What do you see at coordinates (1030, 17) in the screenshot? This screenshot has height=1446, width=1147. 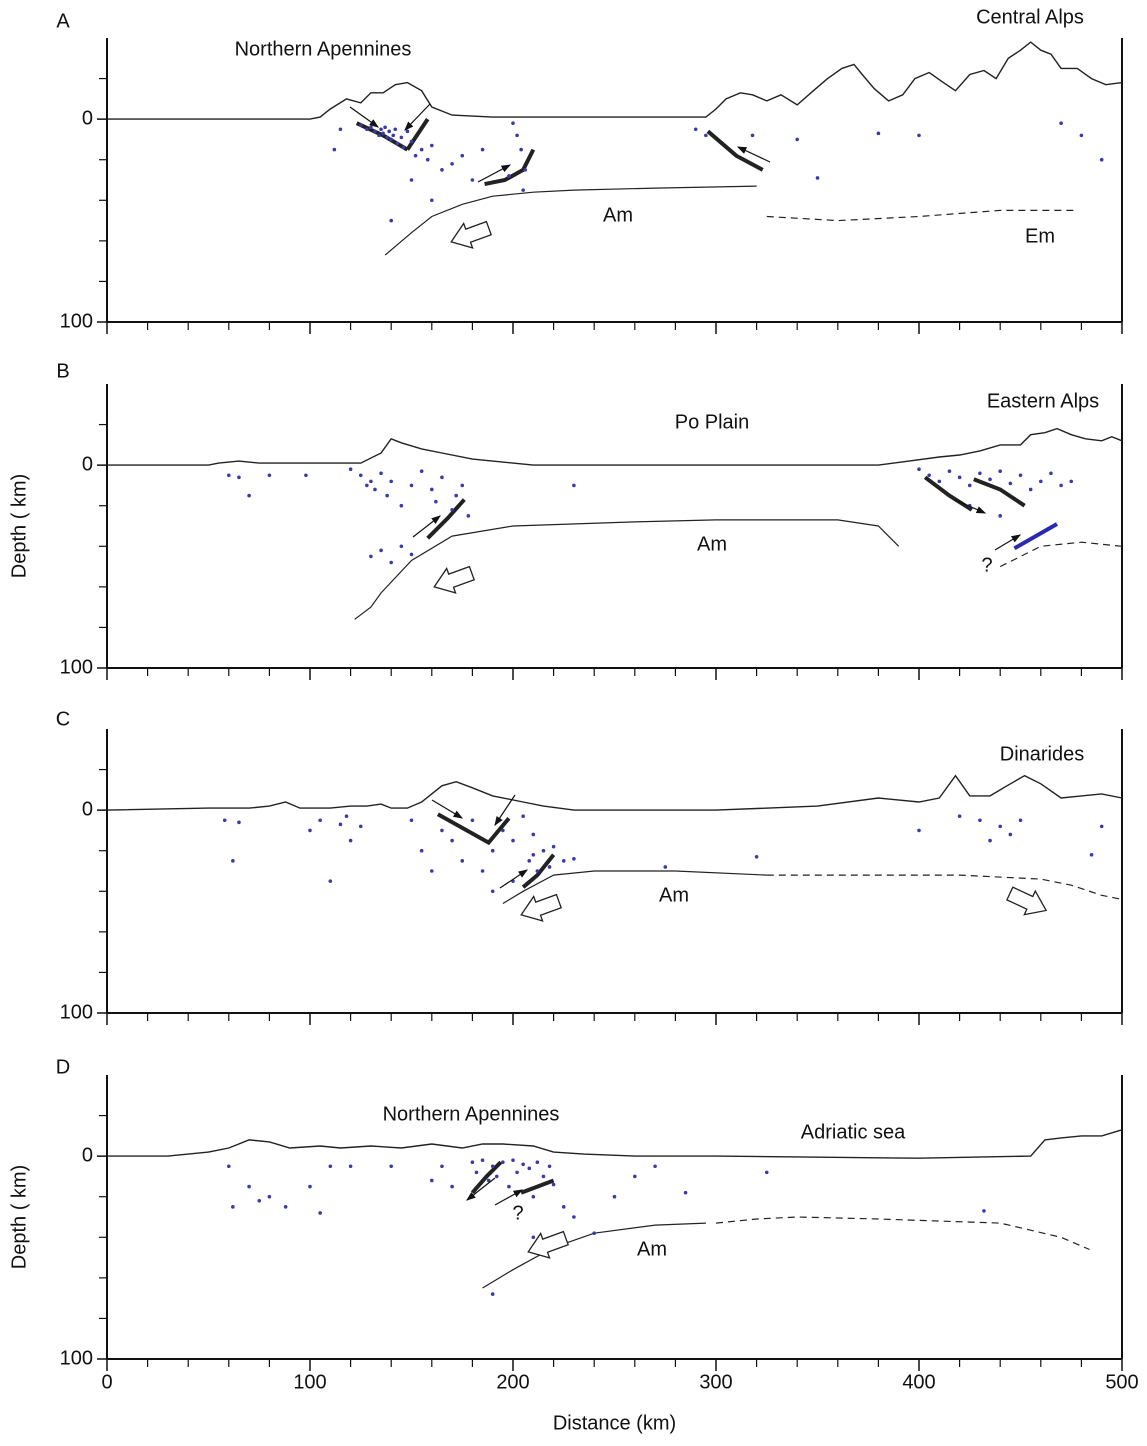 I see `annotation: Central Alps` at bounding box center [1030, 17].